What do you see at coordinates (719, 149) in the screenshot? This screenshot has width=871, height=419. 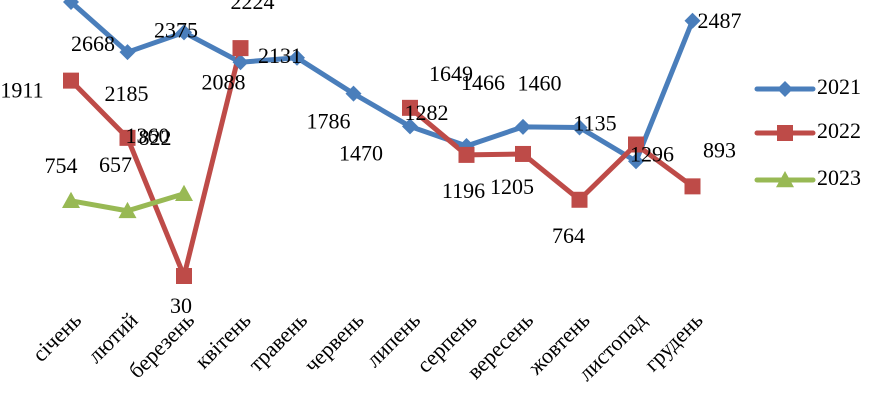 I see `data-label-2022-11: 893` at bounding box center [719, 149].